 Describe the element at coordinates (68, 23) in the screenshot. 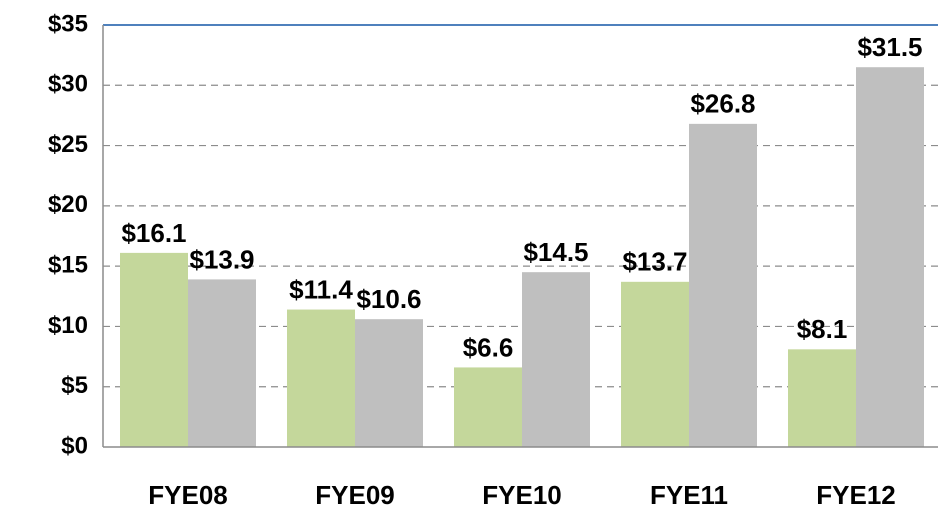

I see `y-tick-label: $35` at that location.